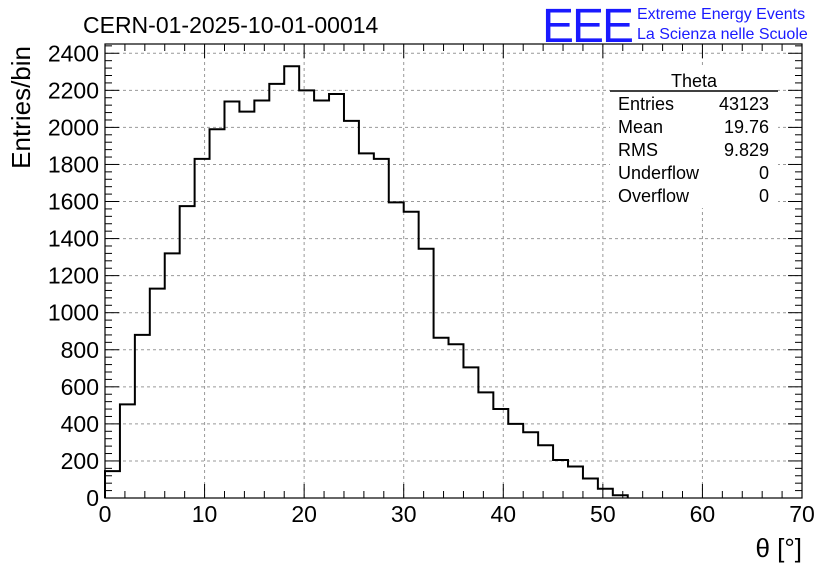  What do you see at coordinates (654, 196) in the screenshot?
I see `stats-label-overflow: Overflow` at bounding box center [654, 196].